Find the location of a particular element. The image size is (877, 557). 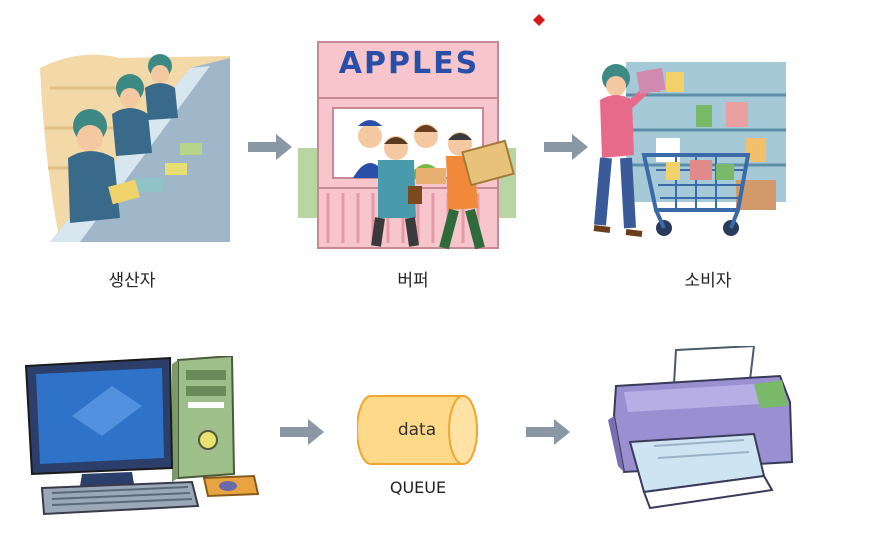

consumer-caption: 소비자 is located at coordinates (708, 281).